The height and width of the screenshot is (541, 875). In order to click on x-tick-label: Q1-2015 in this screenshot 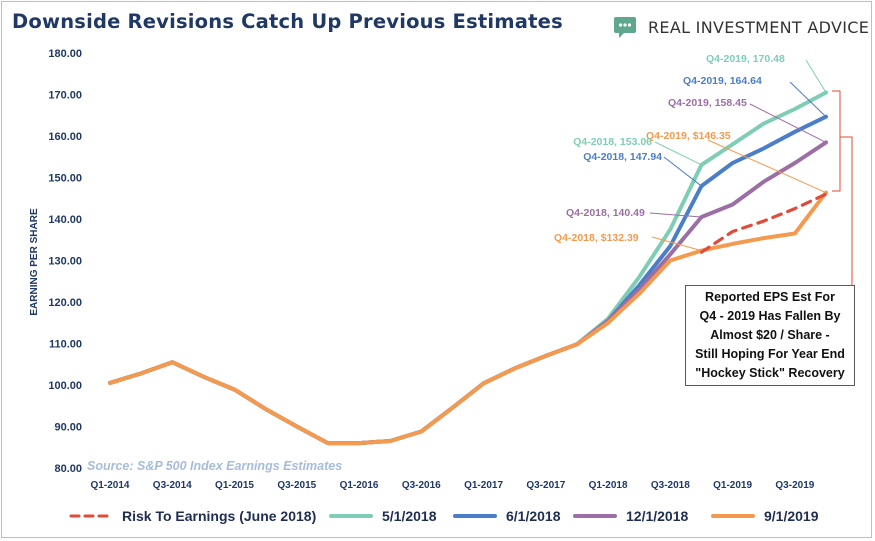, I will do `click(234, 485)`.